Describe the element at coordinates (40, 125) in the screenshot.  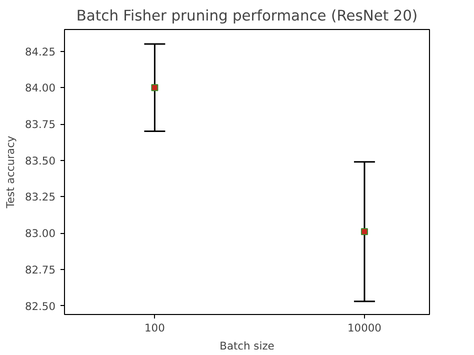
I see `y-tick-label: 83.75` at that location.